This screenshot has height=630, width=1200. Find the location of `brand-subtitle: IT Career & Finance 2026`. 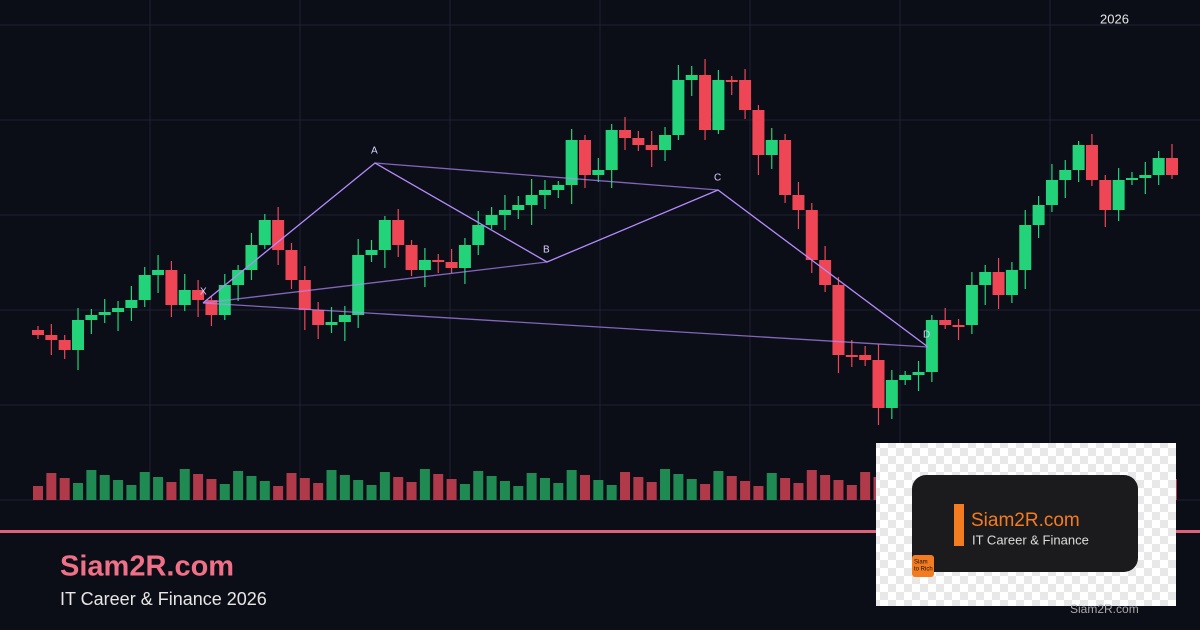

brand-subtitle: IT Career & Finance 2026 is located at coordinates (163, 599).